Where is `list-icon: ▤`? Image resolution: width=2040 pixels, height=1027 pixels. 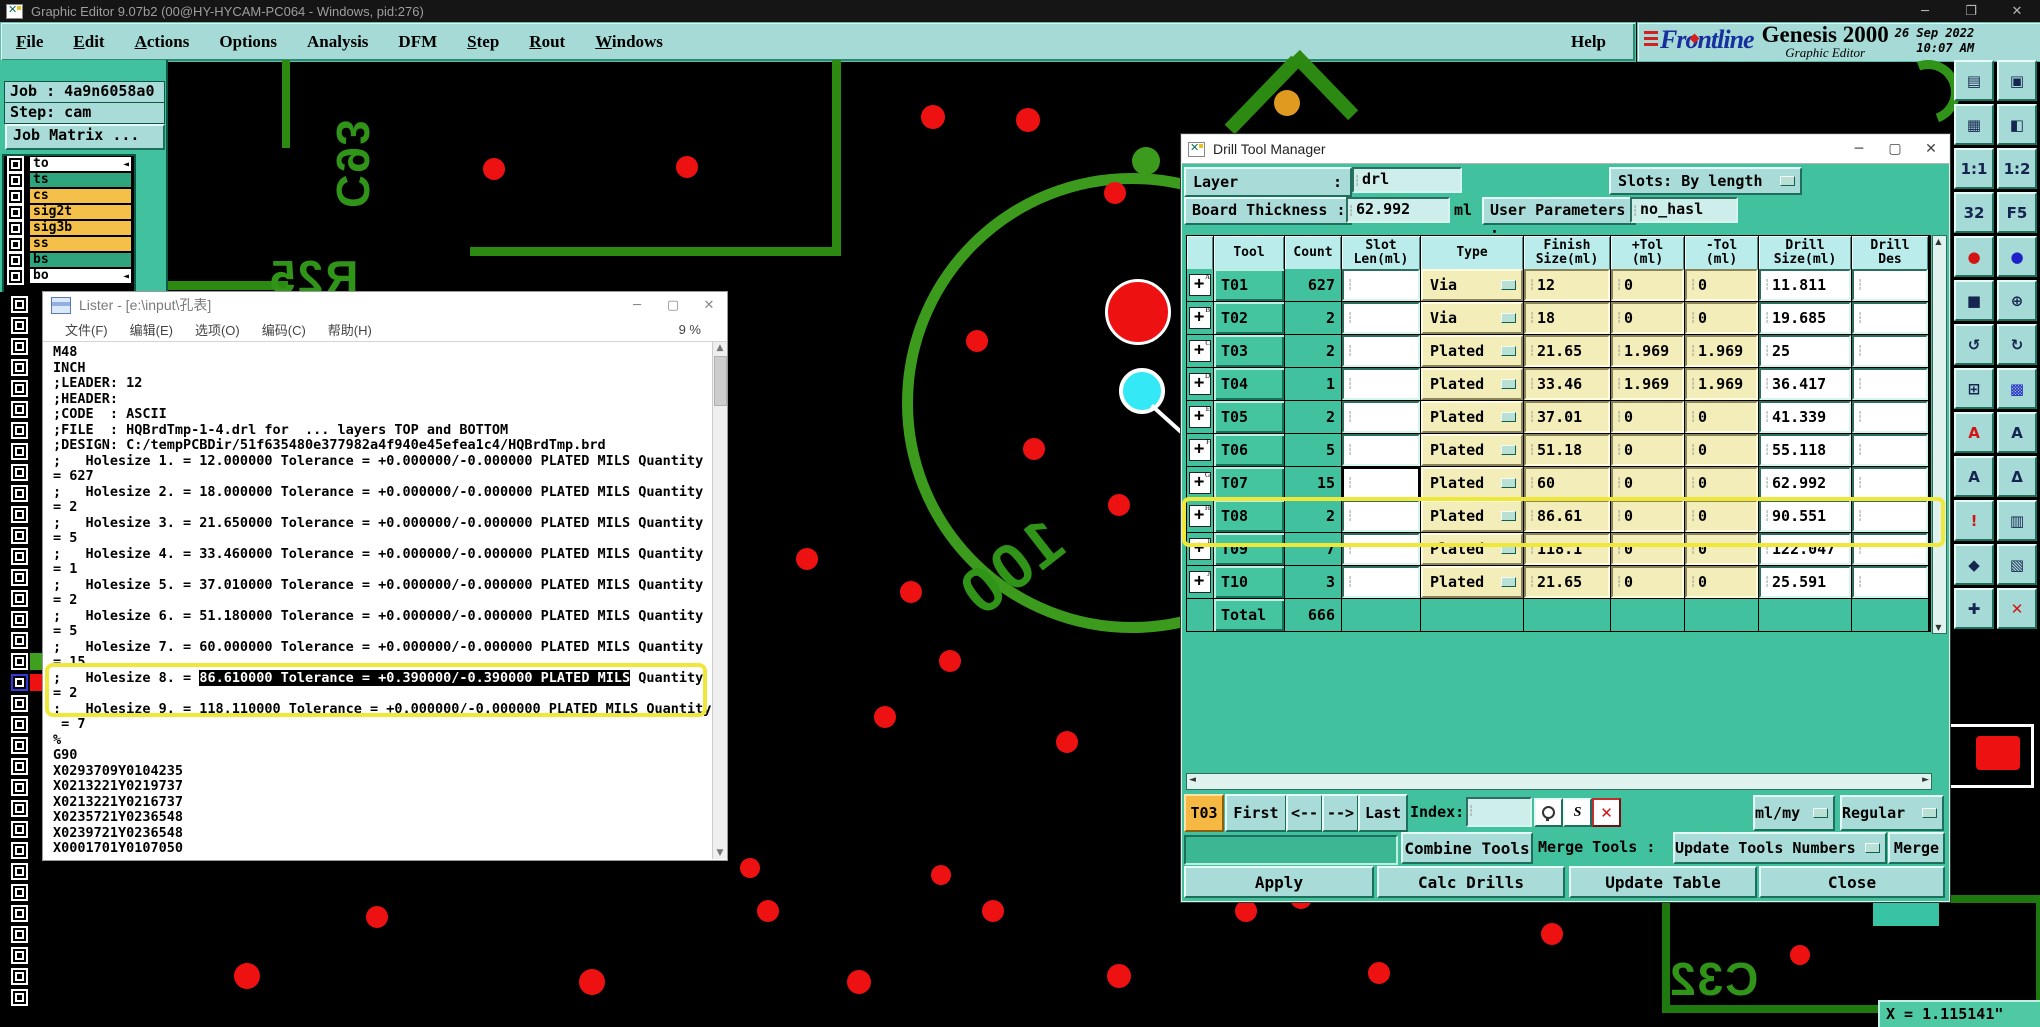 list-icon: ▤ is located at coordinates (1974, 80).